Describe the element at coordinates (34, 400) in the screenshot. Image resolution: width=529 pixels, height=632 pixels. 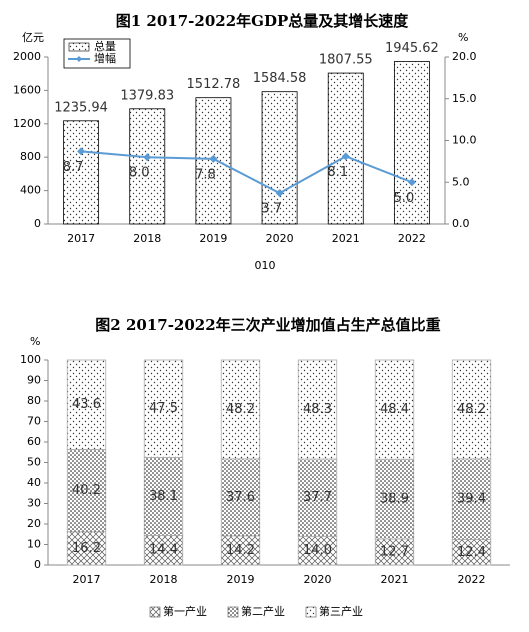
I see `y-tick-label: 80` at that location.